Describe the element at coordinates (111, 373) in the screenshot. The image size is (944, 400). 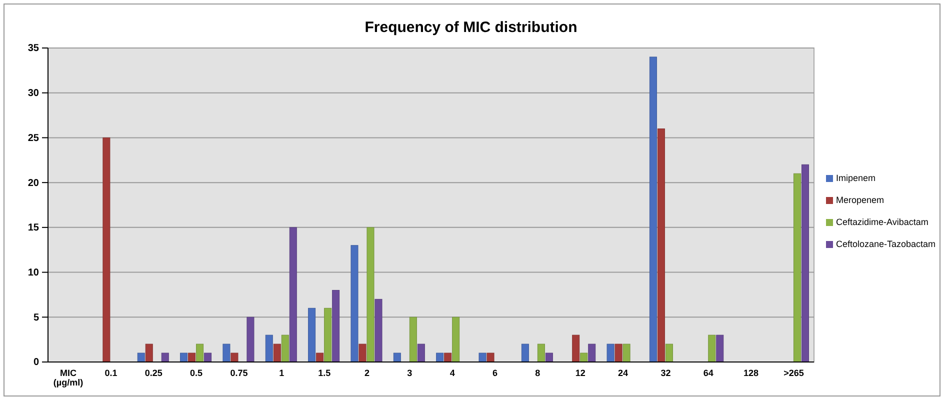
I see `x-tick-label: 0.1` at that location.